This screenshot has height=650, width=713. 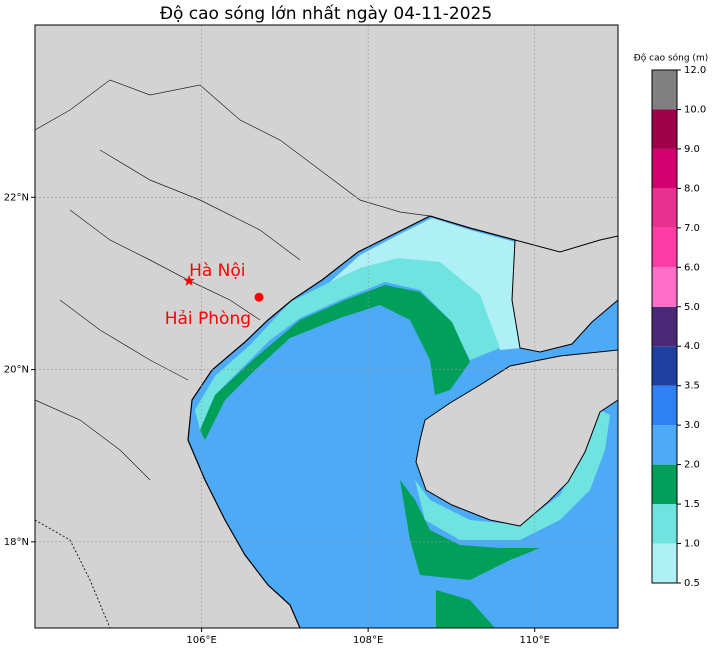 What do you see at coordinates (692, 228) in the screenshot?
I see `colorbar-tick-label: 7.0` at bounding box center [692, 228].